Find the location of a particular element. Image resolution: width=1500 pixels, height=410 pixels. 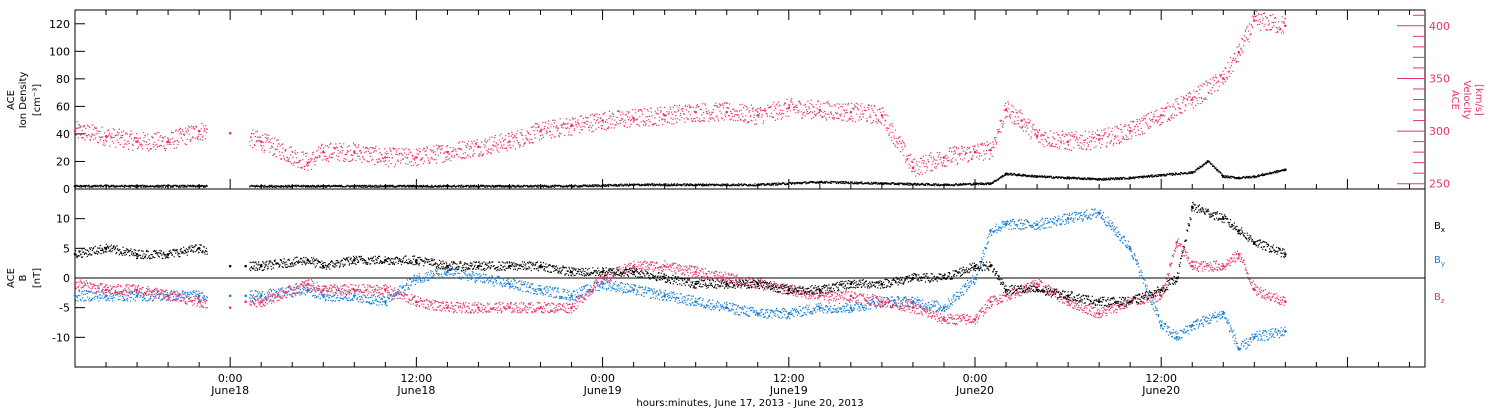

x-tick-time-2: 0:00 is located at coordinates (602, 378).